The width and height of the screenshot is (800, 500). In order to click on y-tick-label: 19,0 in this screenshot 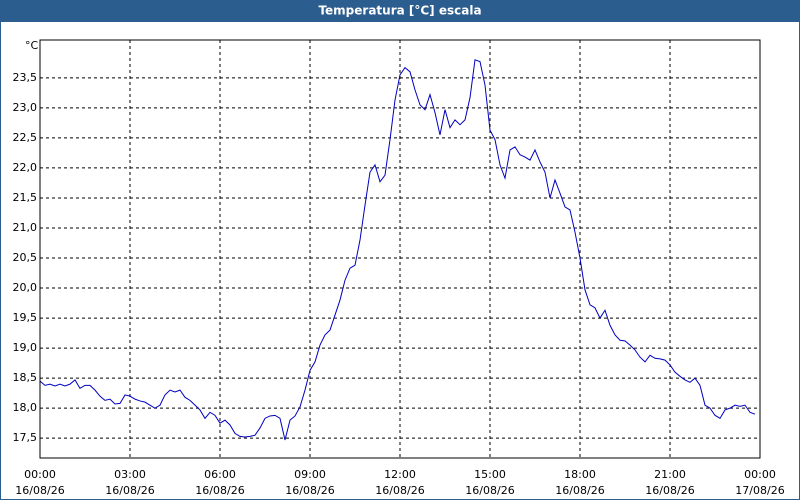, I will do `click(25, 347)`.